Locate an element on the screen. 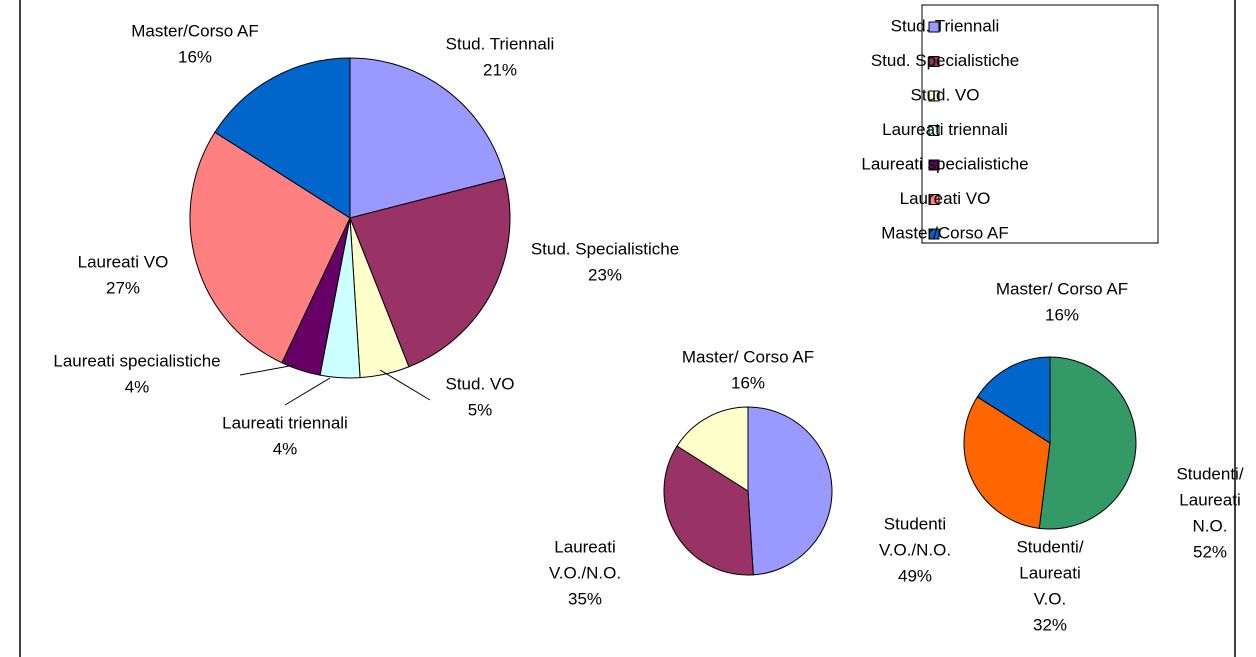 This screenshot has width=1256, height=657. slice-label: Laureati VO is located at coordinates (123, 261).